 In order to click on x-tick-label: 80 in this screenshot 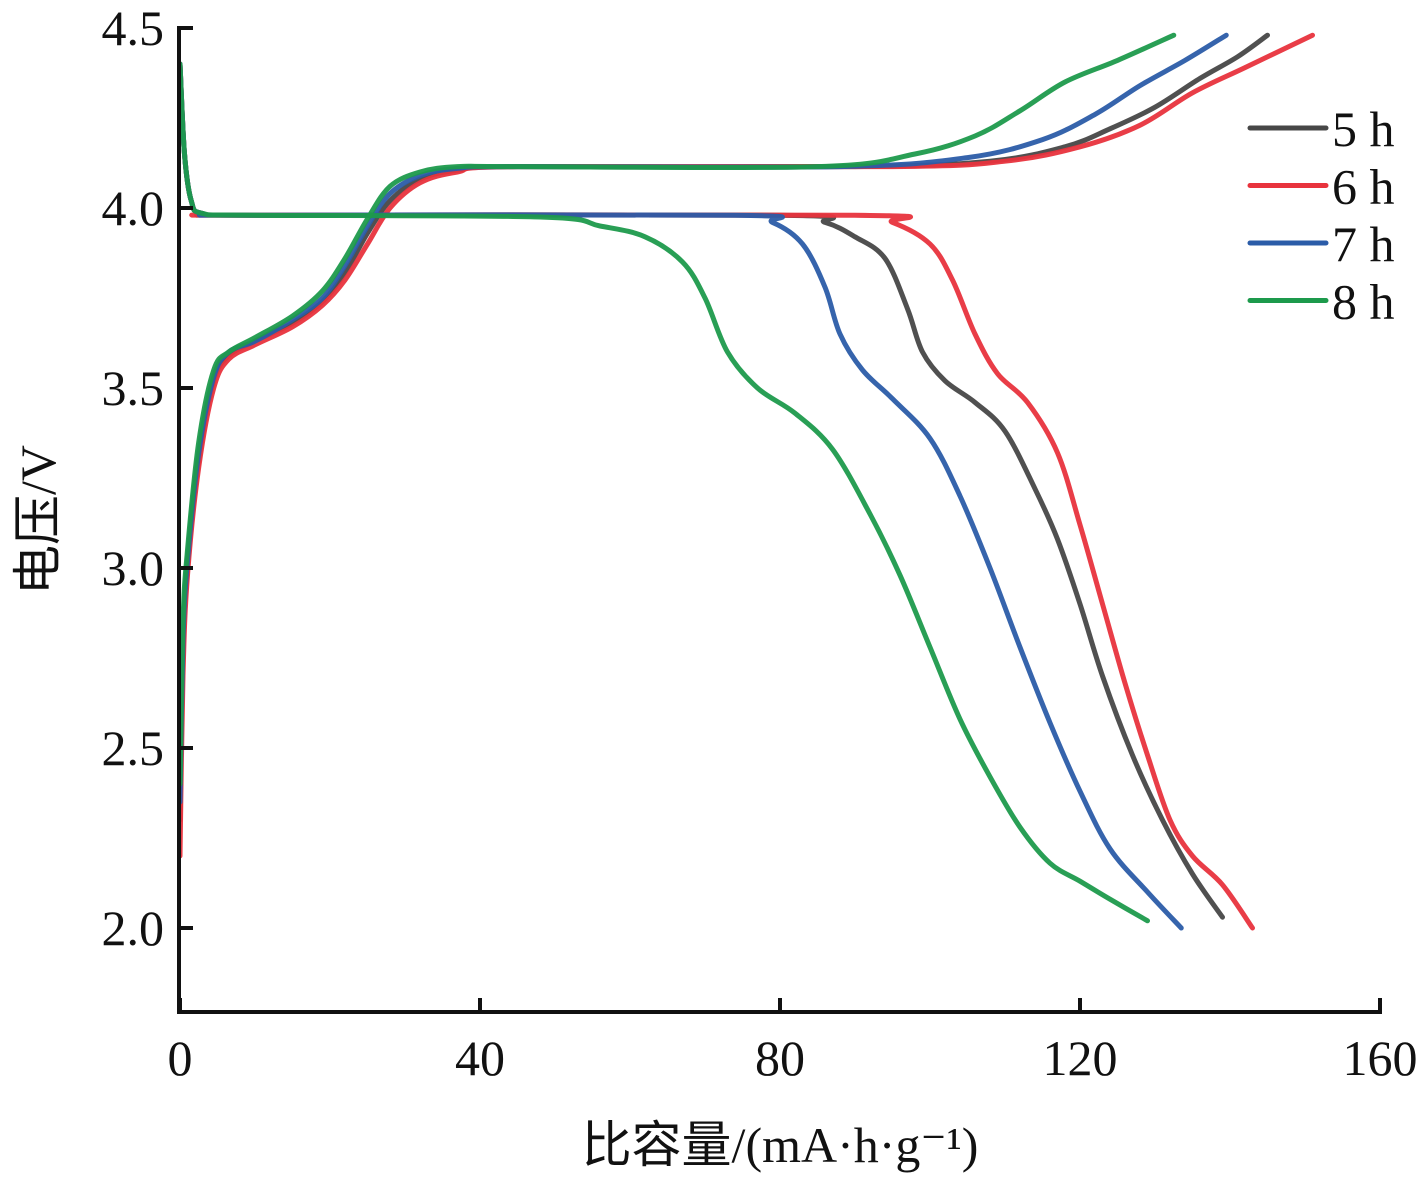, I will do `click(780, 1058)`.